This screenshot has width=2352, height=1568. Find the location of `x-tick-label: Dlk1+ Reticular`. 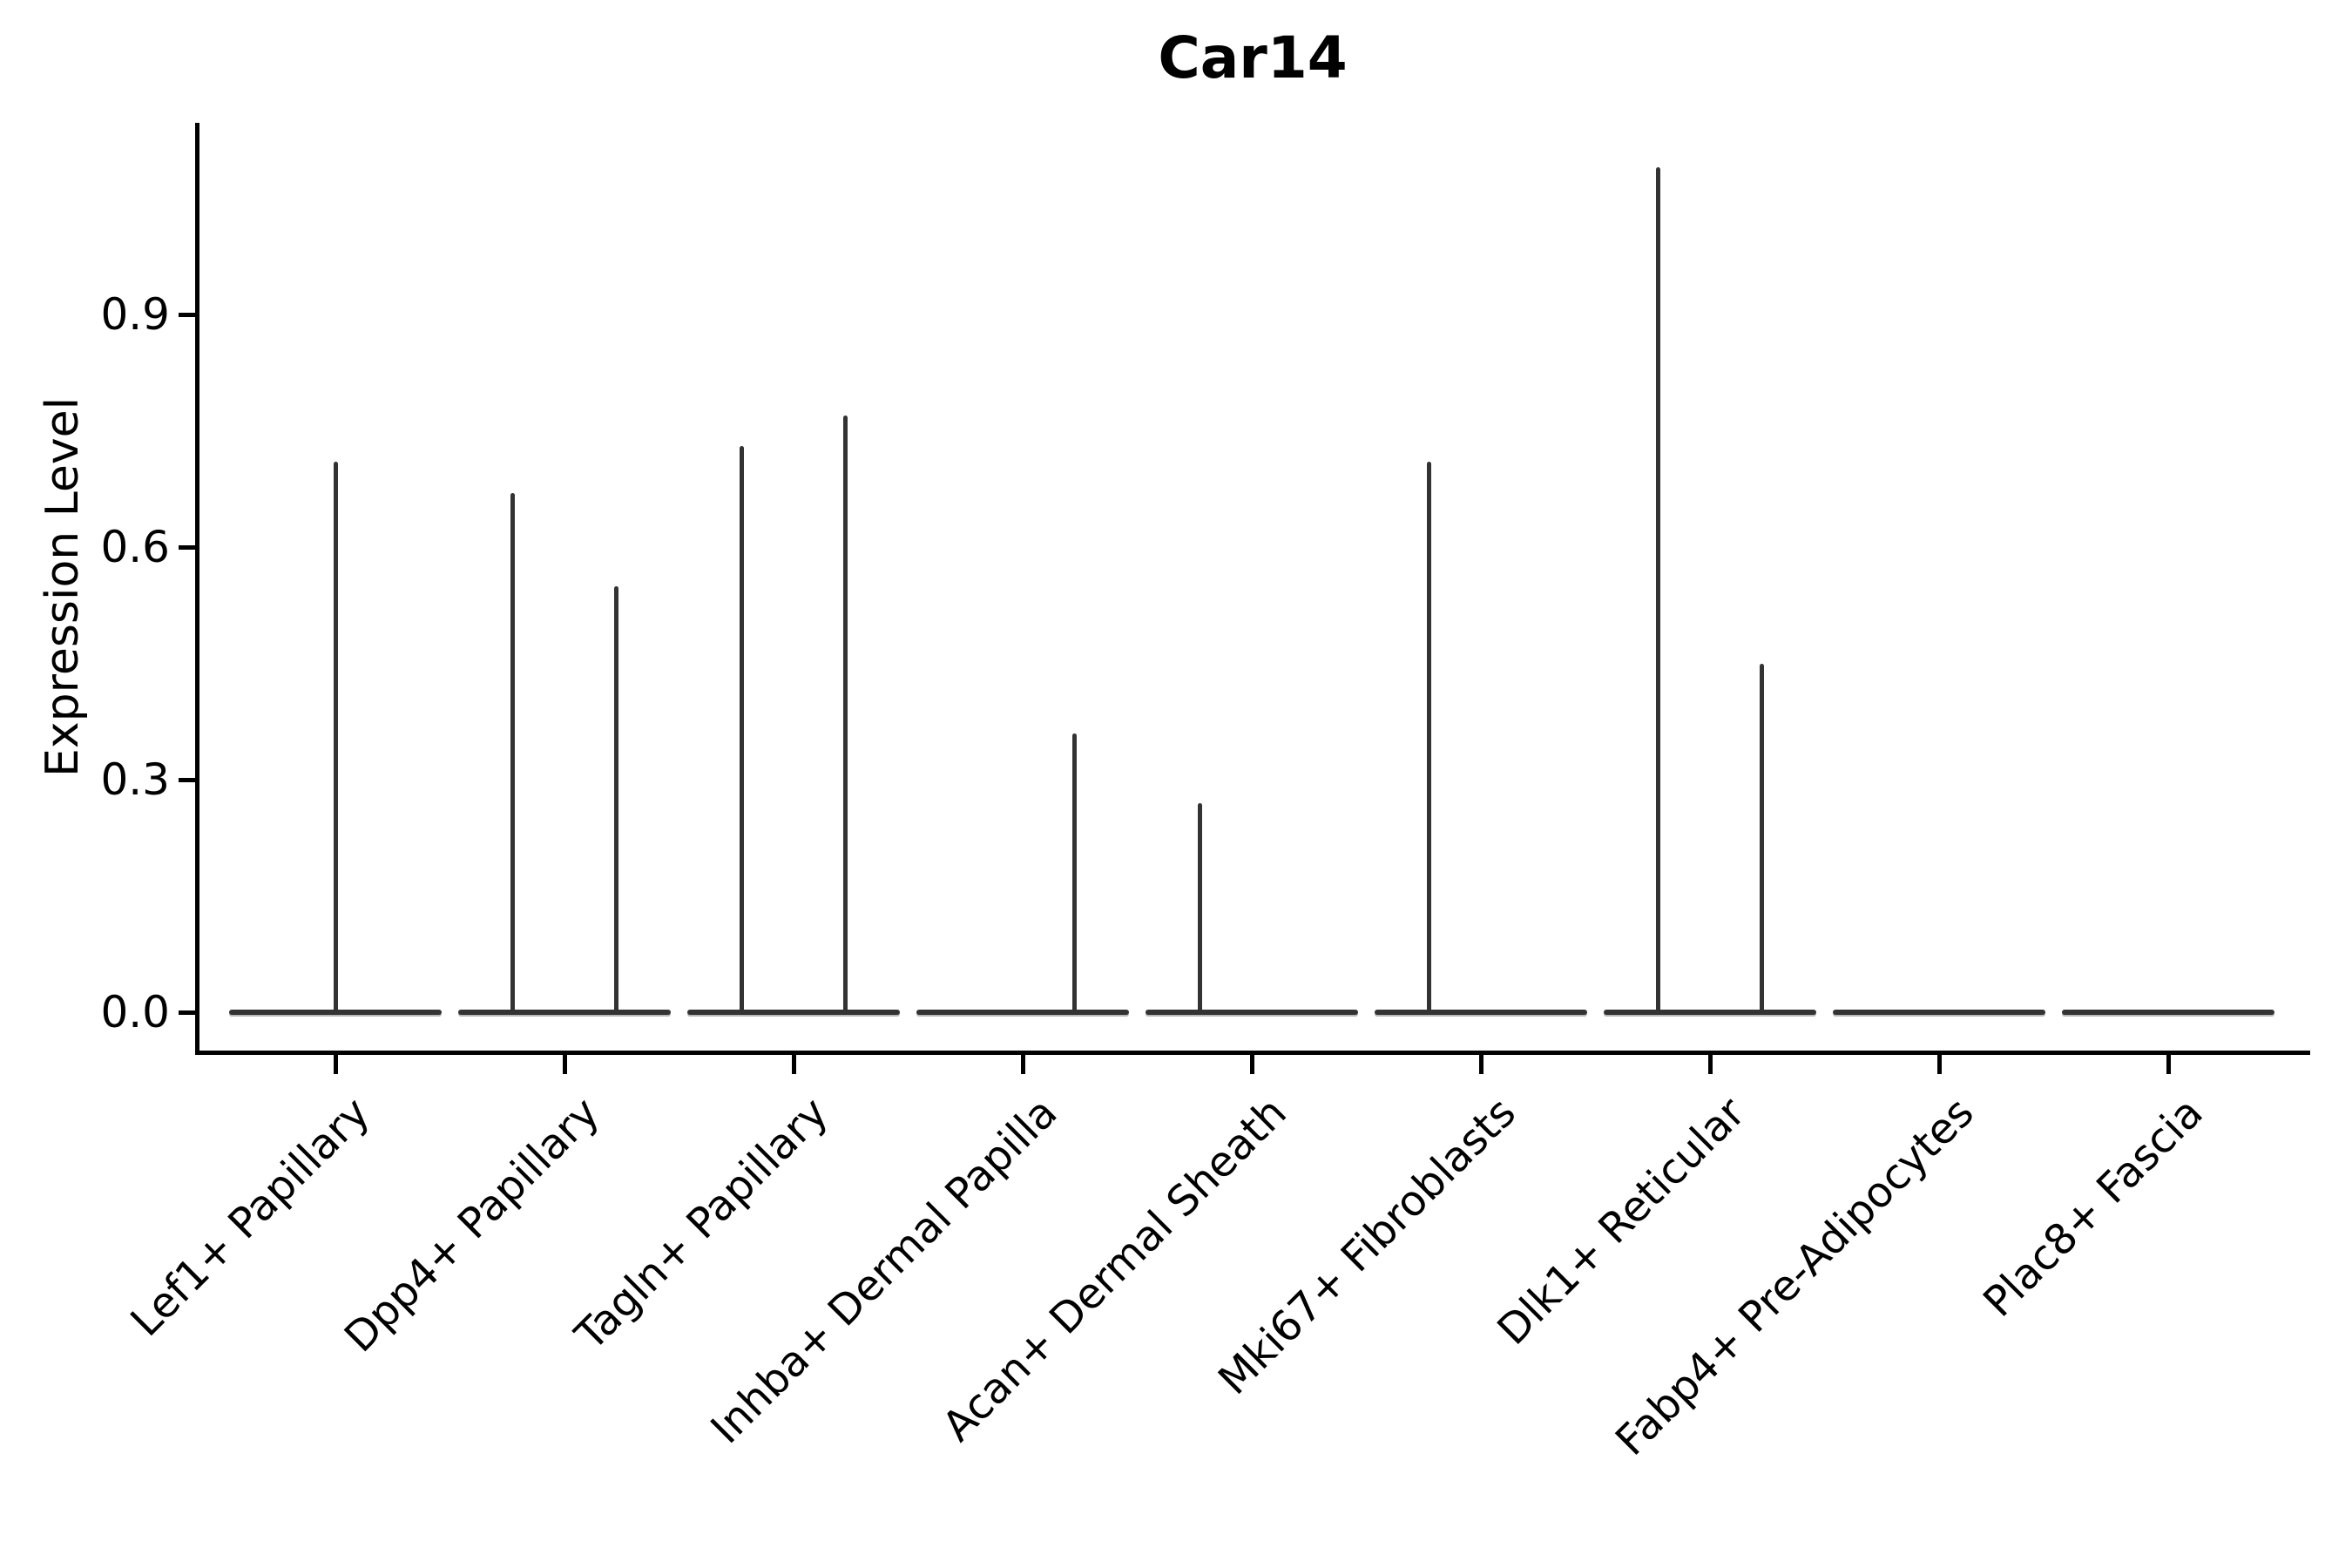

x-tick-label: Dlk1+ Reticular is located at coordinates (1621, 1221).